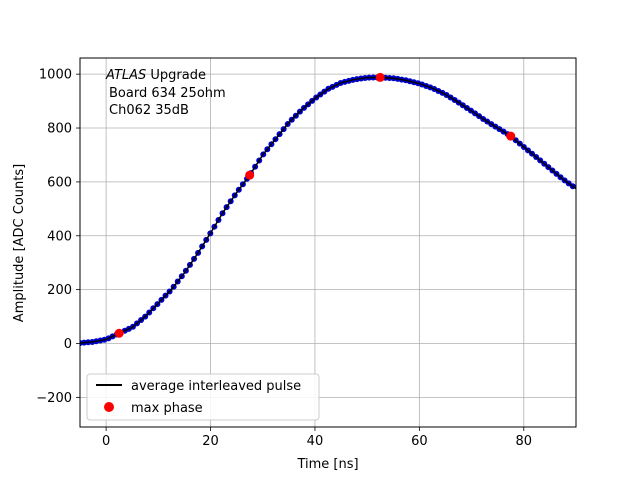 This screenshot has width=640, height=480. What do you see at coordinates (68, 344) in the screenshot?
I see `y-tick-label: 0` at bounding box center [68, 344].